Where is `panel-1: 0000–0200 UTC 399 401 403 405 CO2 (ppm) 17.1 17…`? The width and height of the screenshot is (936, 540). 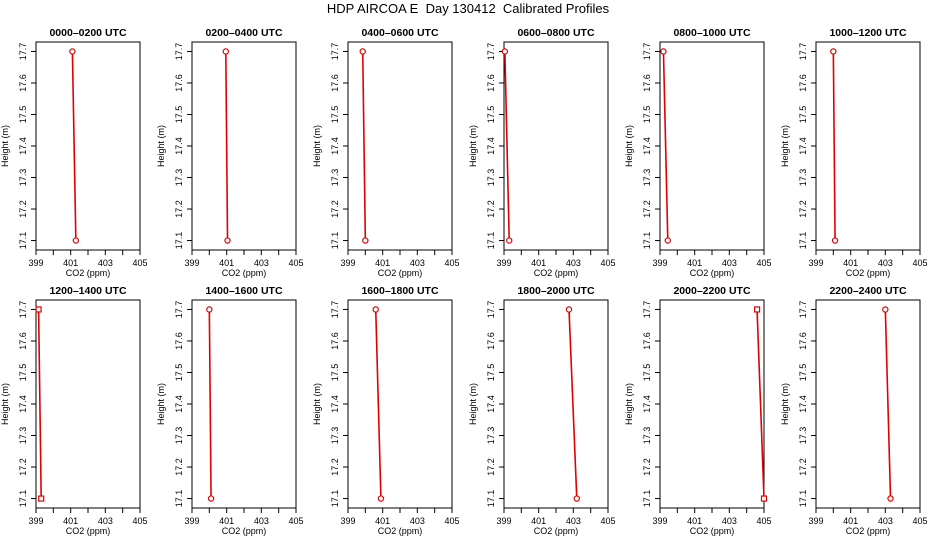 panel-1: 0000–0200 UTC 399 401 403 405 CO2 (ppm) 17.1 17… is located at coordinates (74, 152).